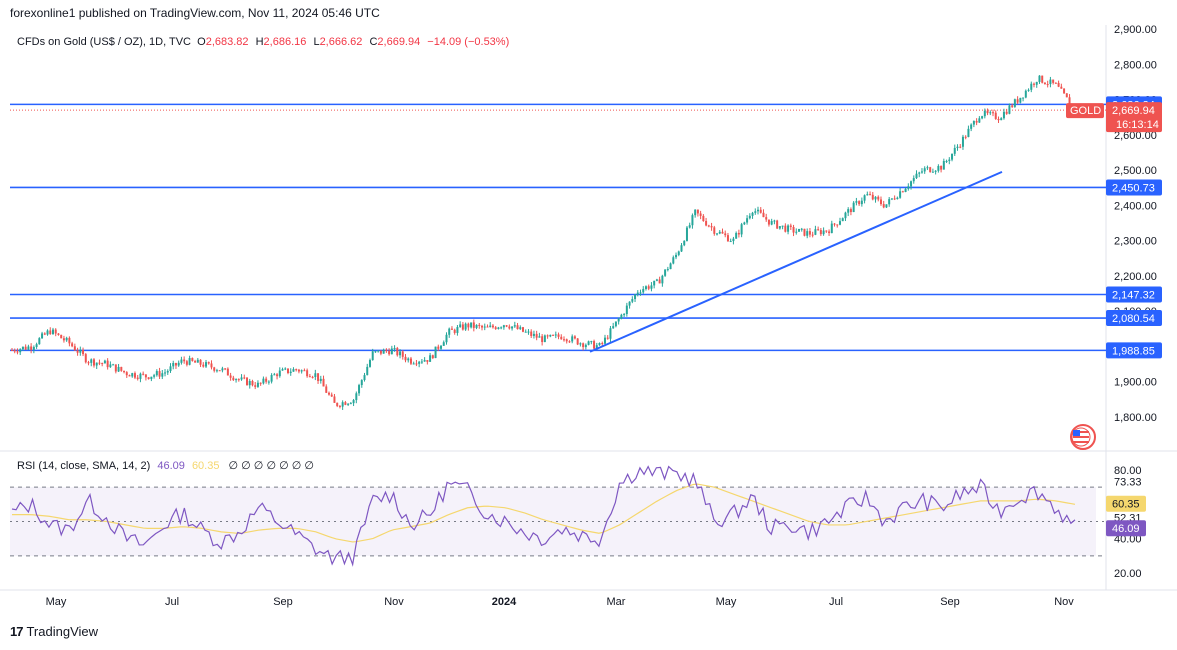 Image resolution: width=1177 pixels, height=650 pixels. Describe the element at coordinates (558, 516) in the screenshot. I see `rsi-pane` at that location.